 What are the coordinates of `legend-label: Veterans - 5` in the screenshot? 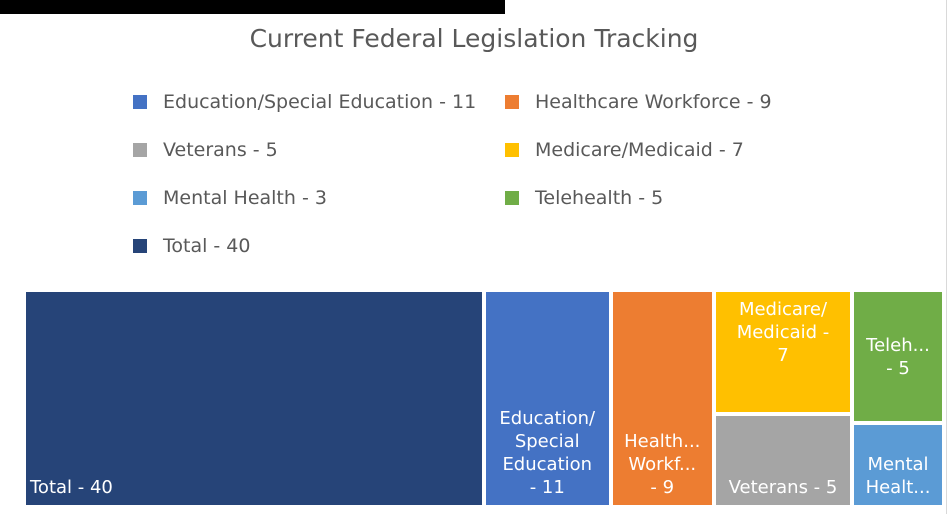 It's located at (220, 150).